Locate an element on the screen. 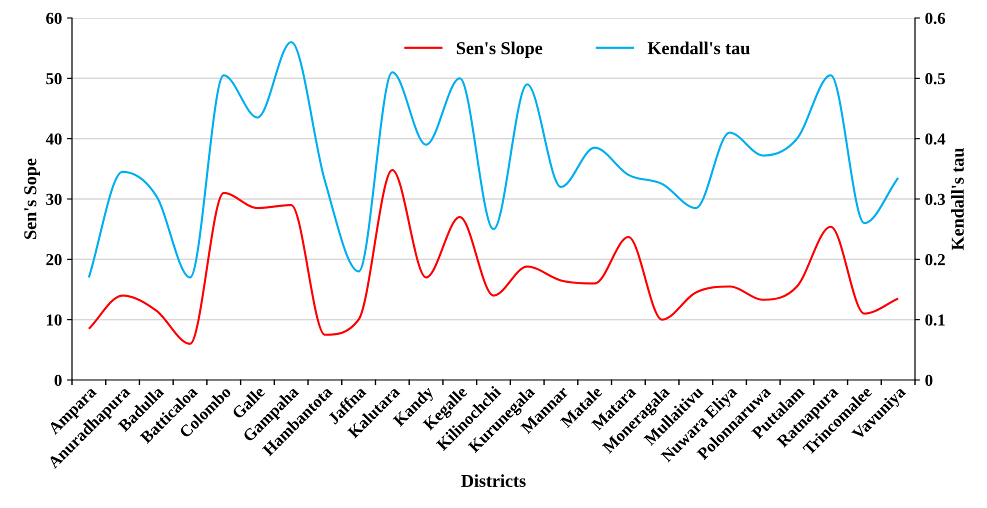 This screenshot has width=987, height=508. y2-tick-label: 0.4 is located at coordinates (935, 139).